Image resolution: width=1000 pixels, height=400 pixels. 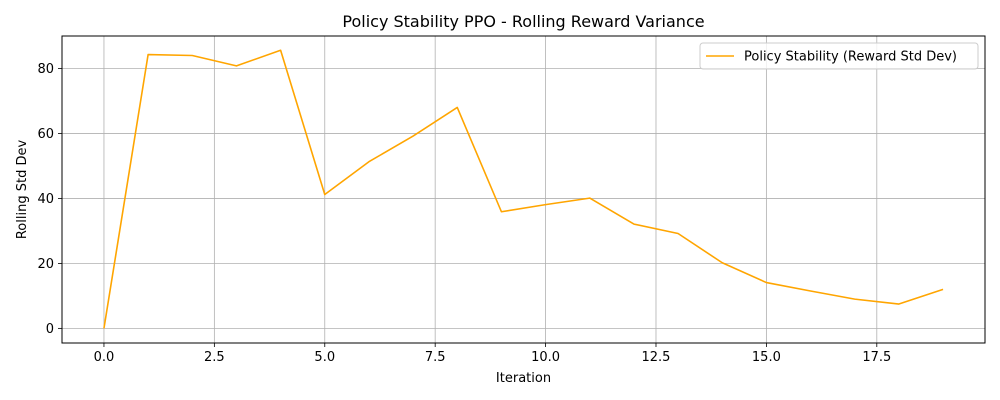 What do you see at coordinates (435, 357) in the screenshot?
I see `x-tick-label: 7.5` at bounding box center [435, 357].